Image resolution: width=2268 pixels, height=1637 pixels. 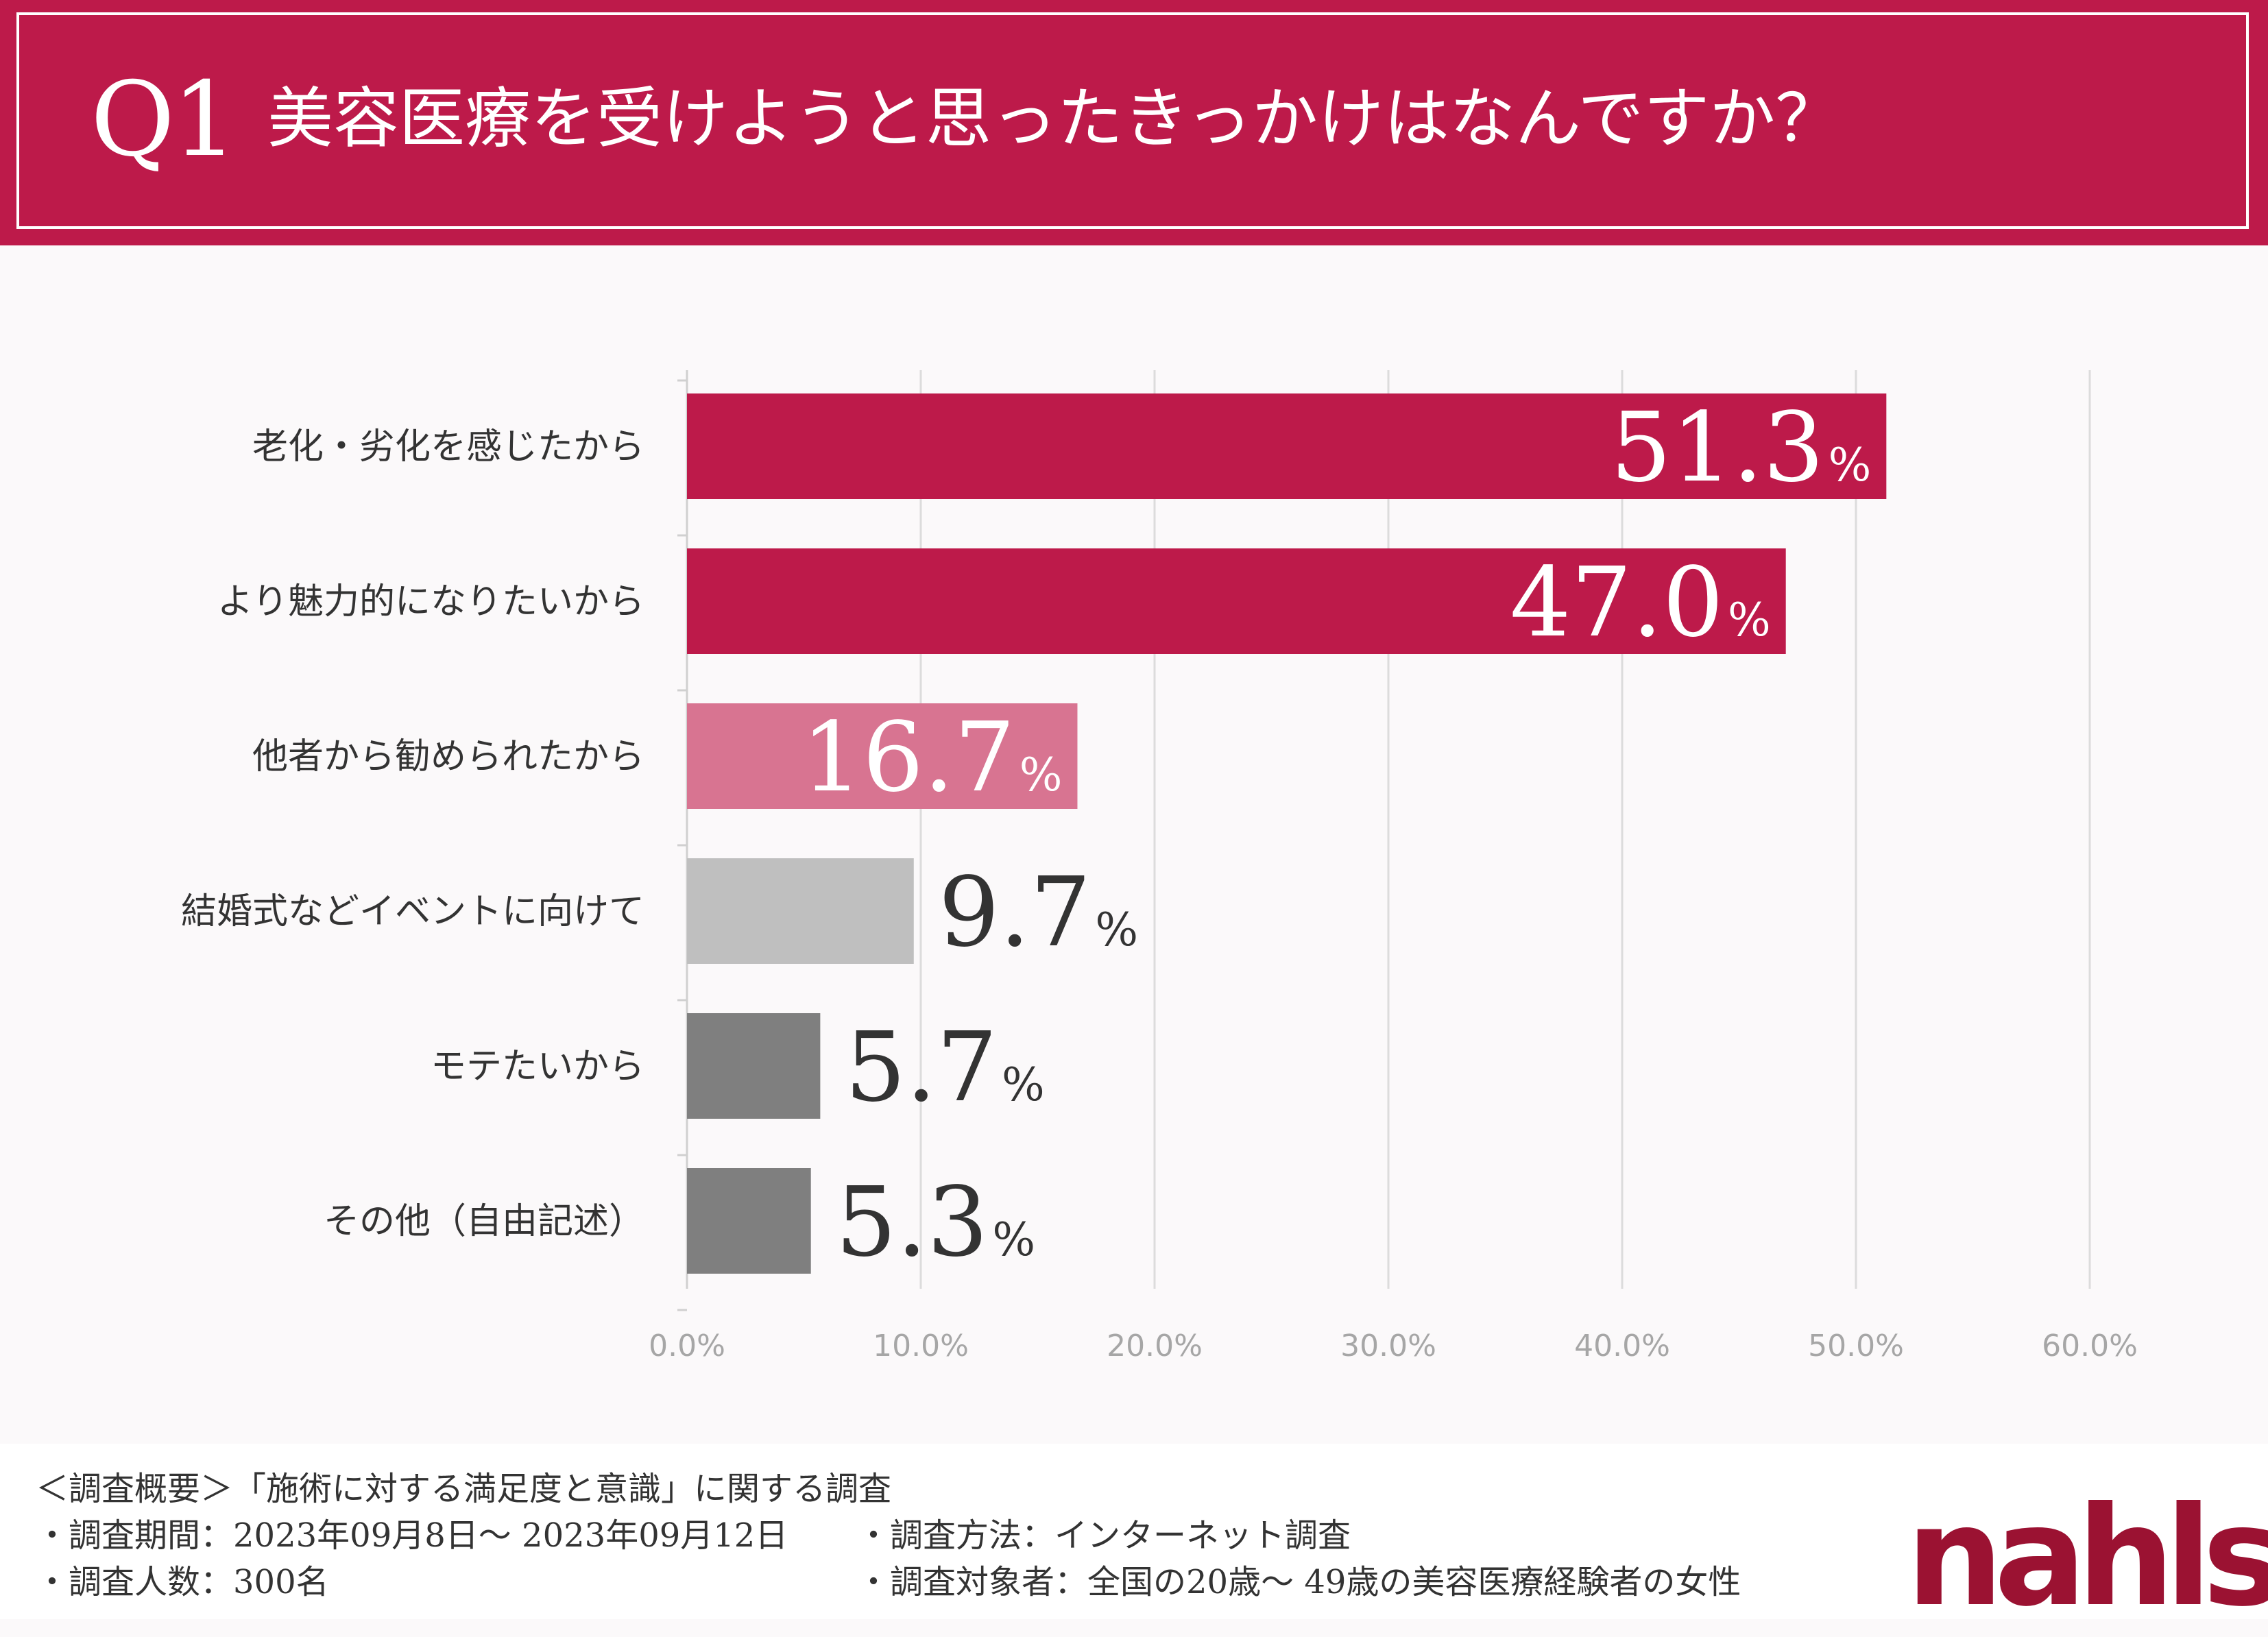 I want to click on value-label: 16.7%, so click(x=931, y=758).